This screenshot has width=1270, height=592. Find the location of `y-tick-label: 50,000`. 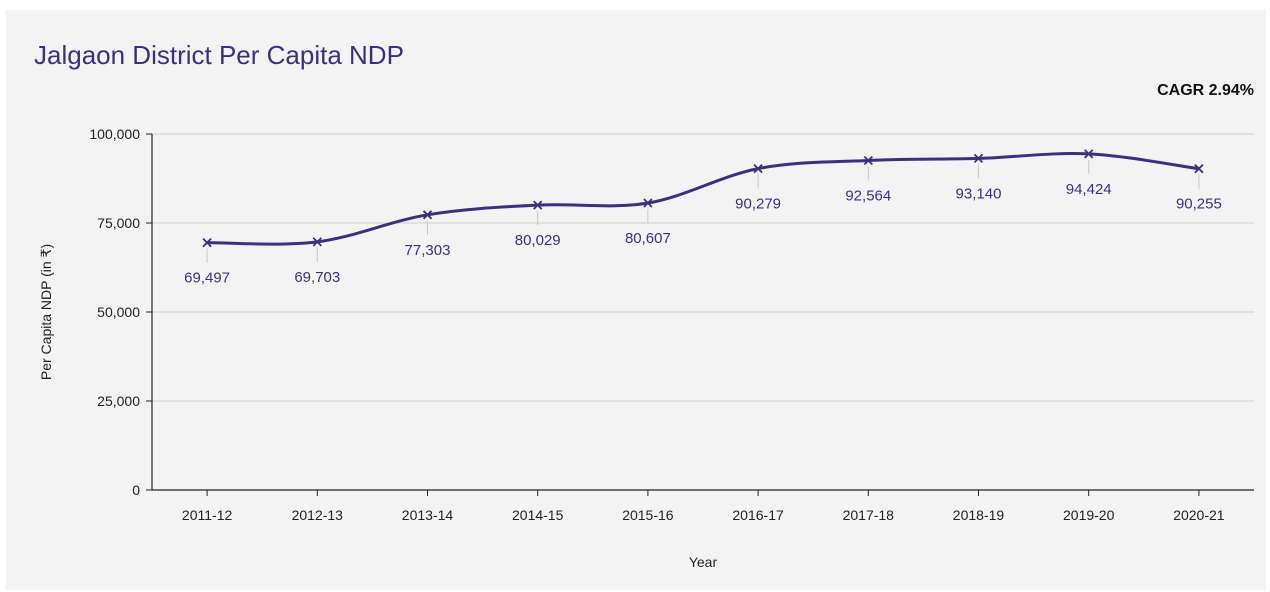

y-tick-label: 50,000 is located at coordinates (118, 312).